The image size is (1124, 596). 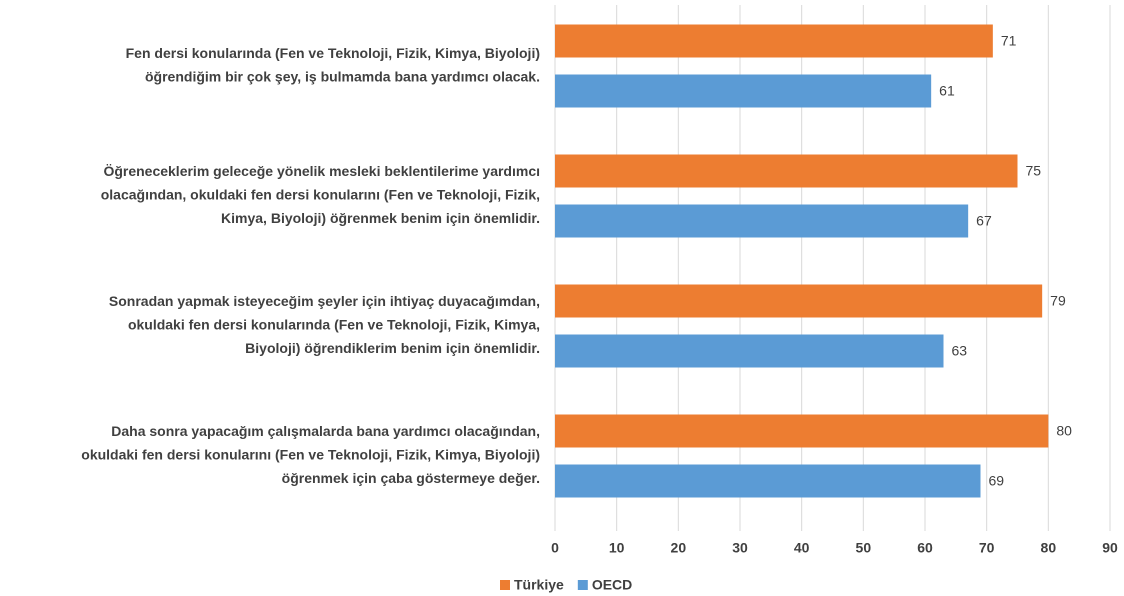 What do you see at coordinates (612, 585) in the screenshot?
I see `legend-label: OECD` at bounding box center [612, 585].